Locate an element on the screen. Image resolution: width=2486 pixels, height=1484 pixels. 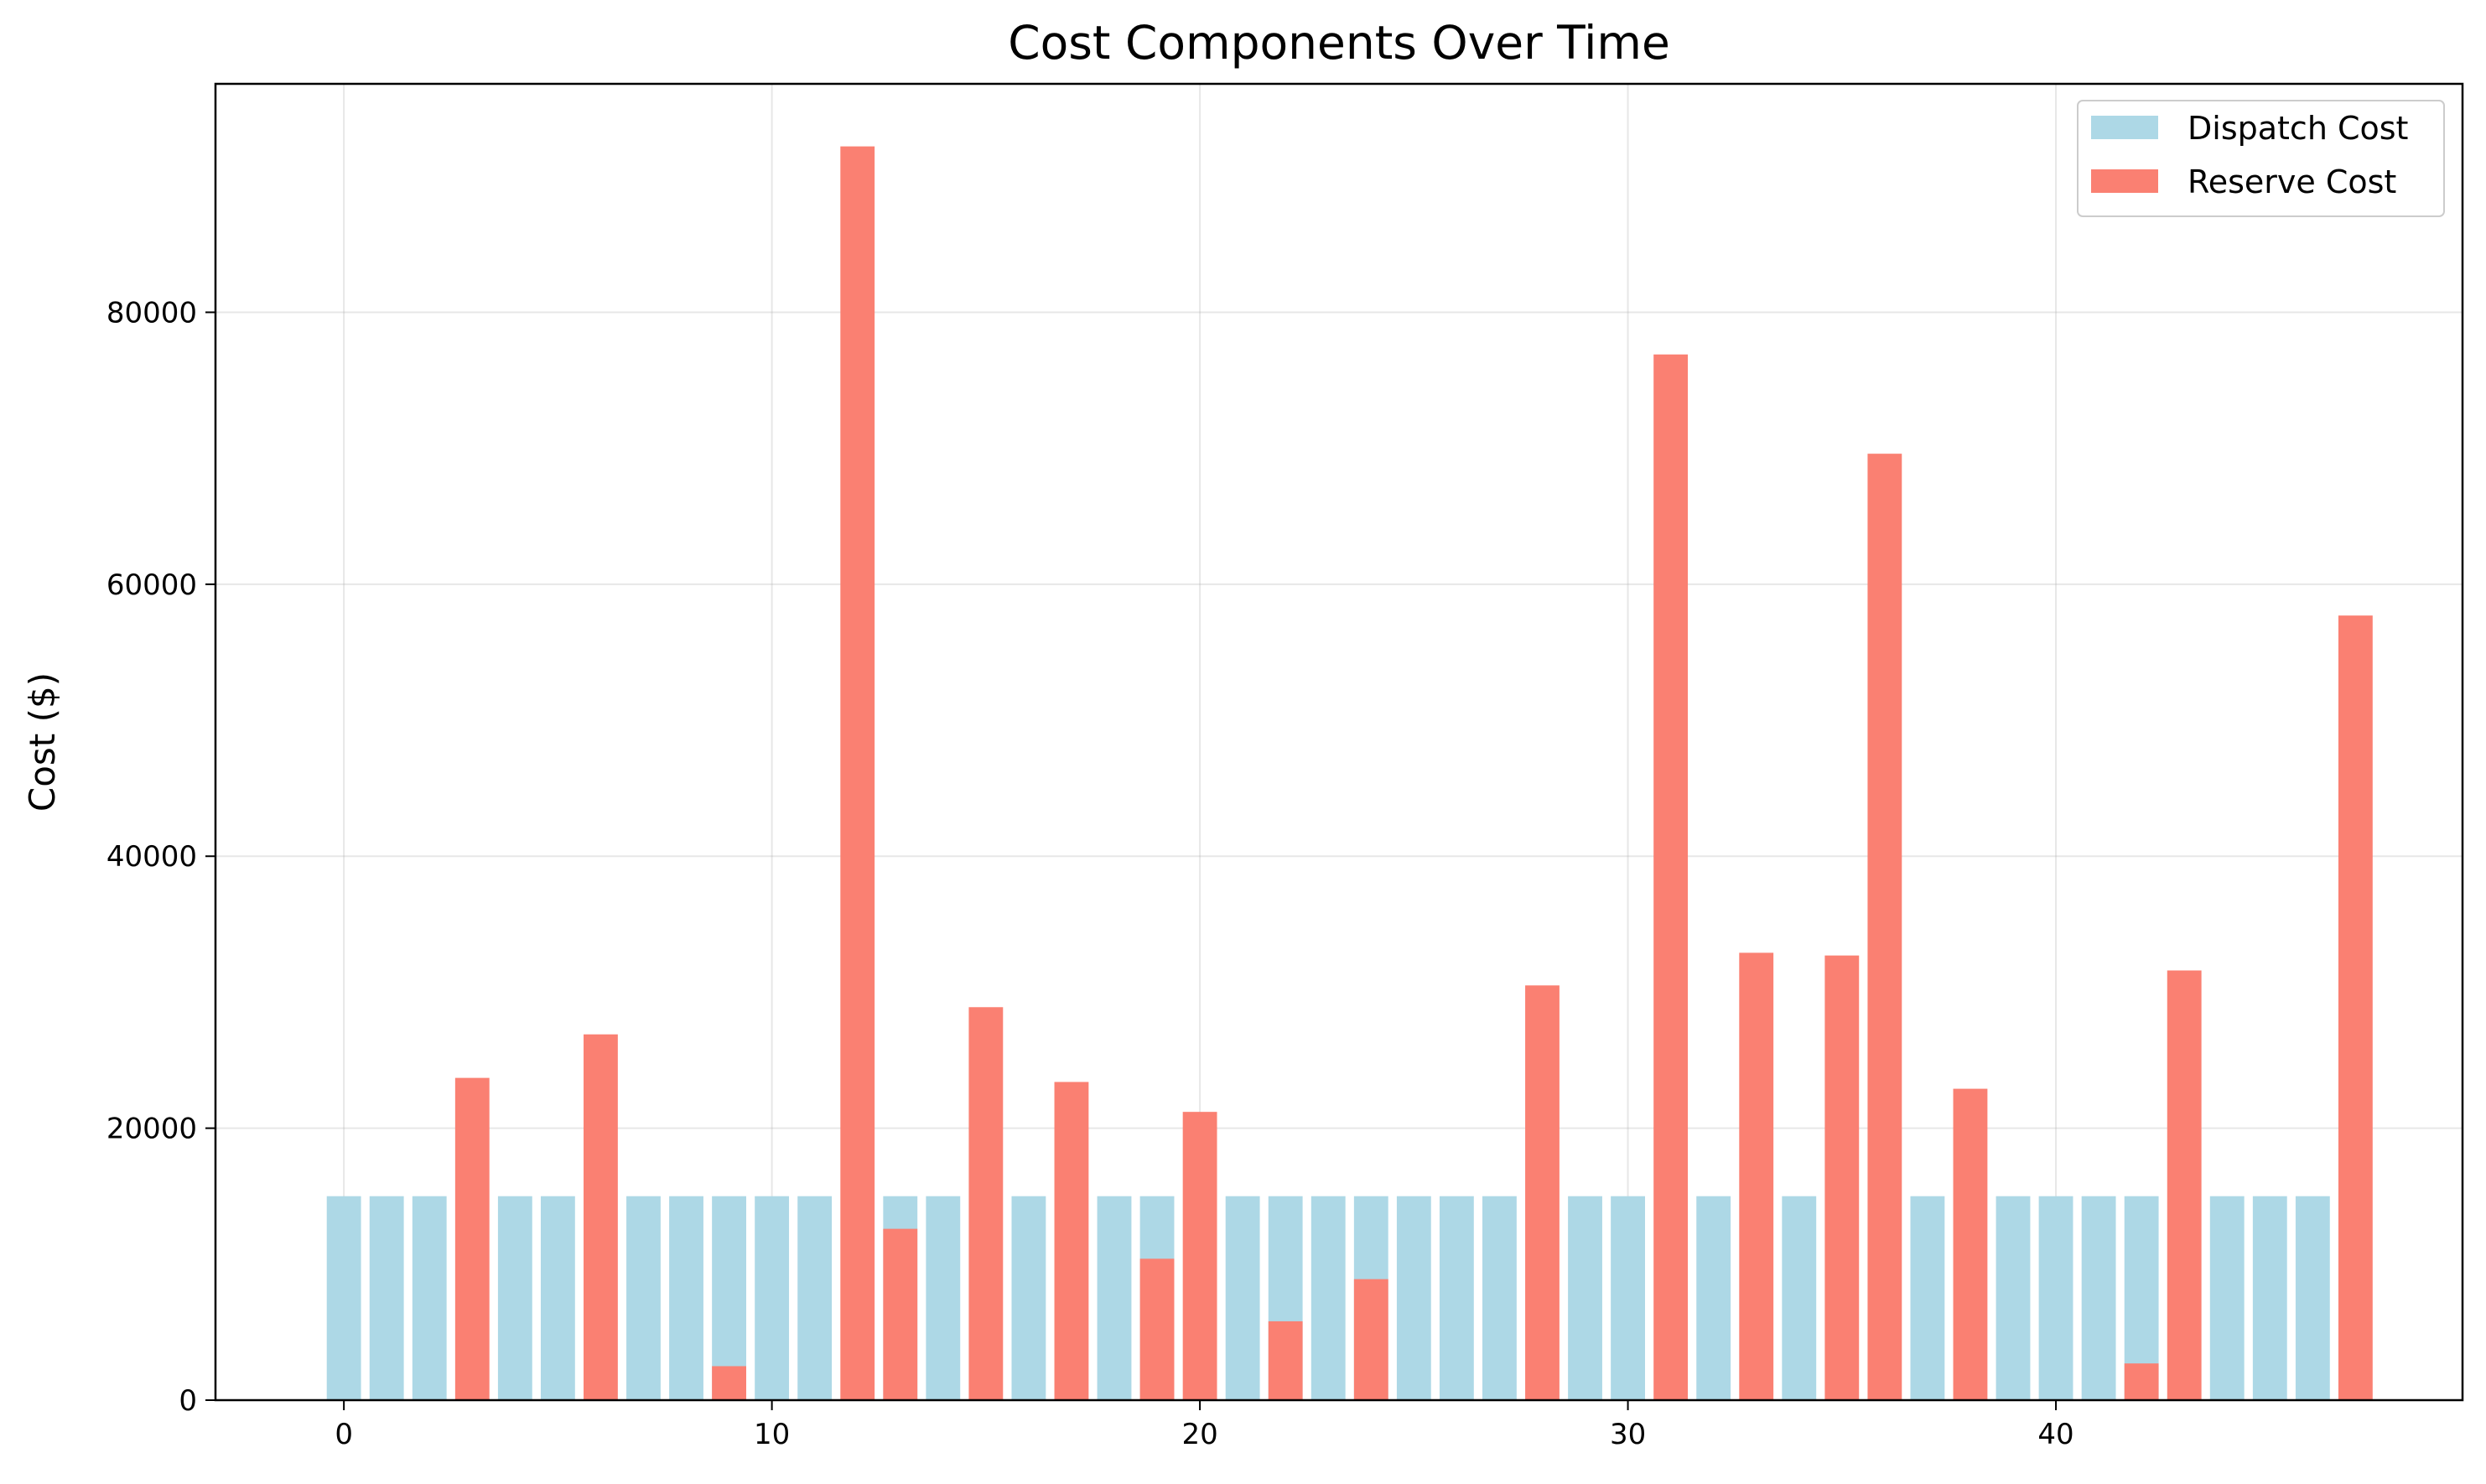
y-tick-label: 40000 is located at coordinates (151, 857).